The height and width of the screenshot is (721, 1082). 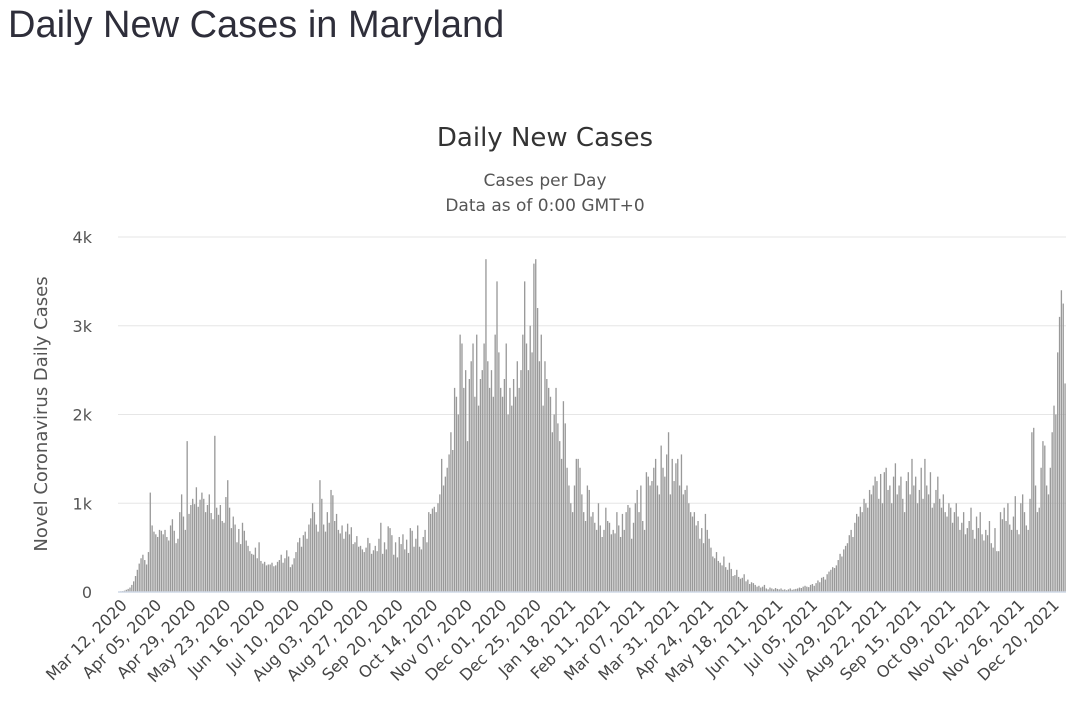 What do you see at coordinates (41, 413) in the screenshot?
I see `y-axis-label: Novel Coronavirus Daily Cases` at bounding box center [41, 413].